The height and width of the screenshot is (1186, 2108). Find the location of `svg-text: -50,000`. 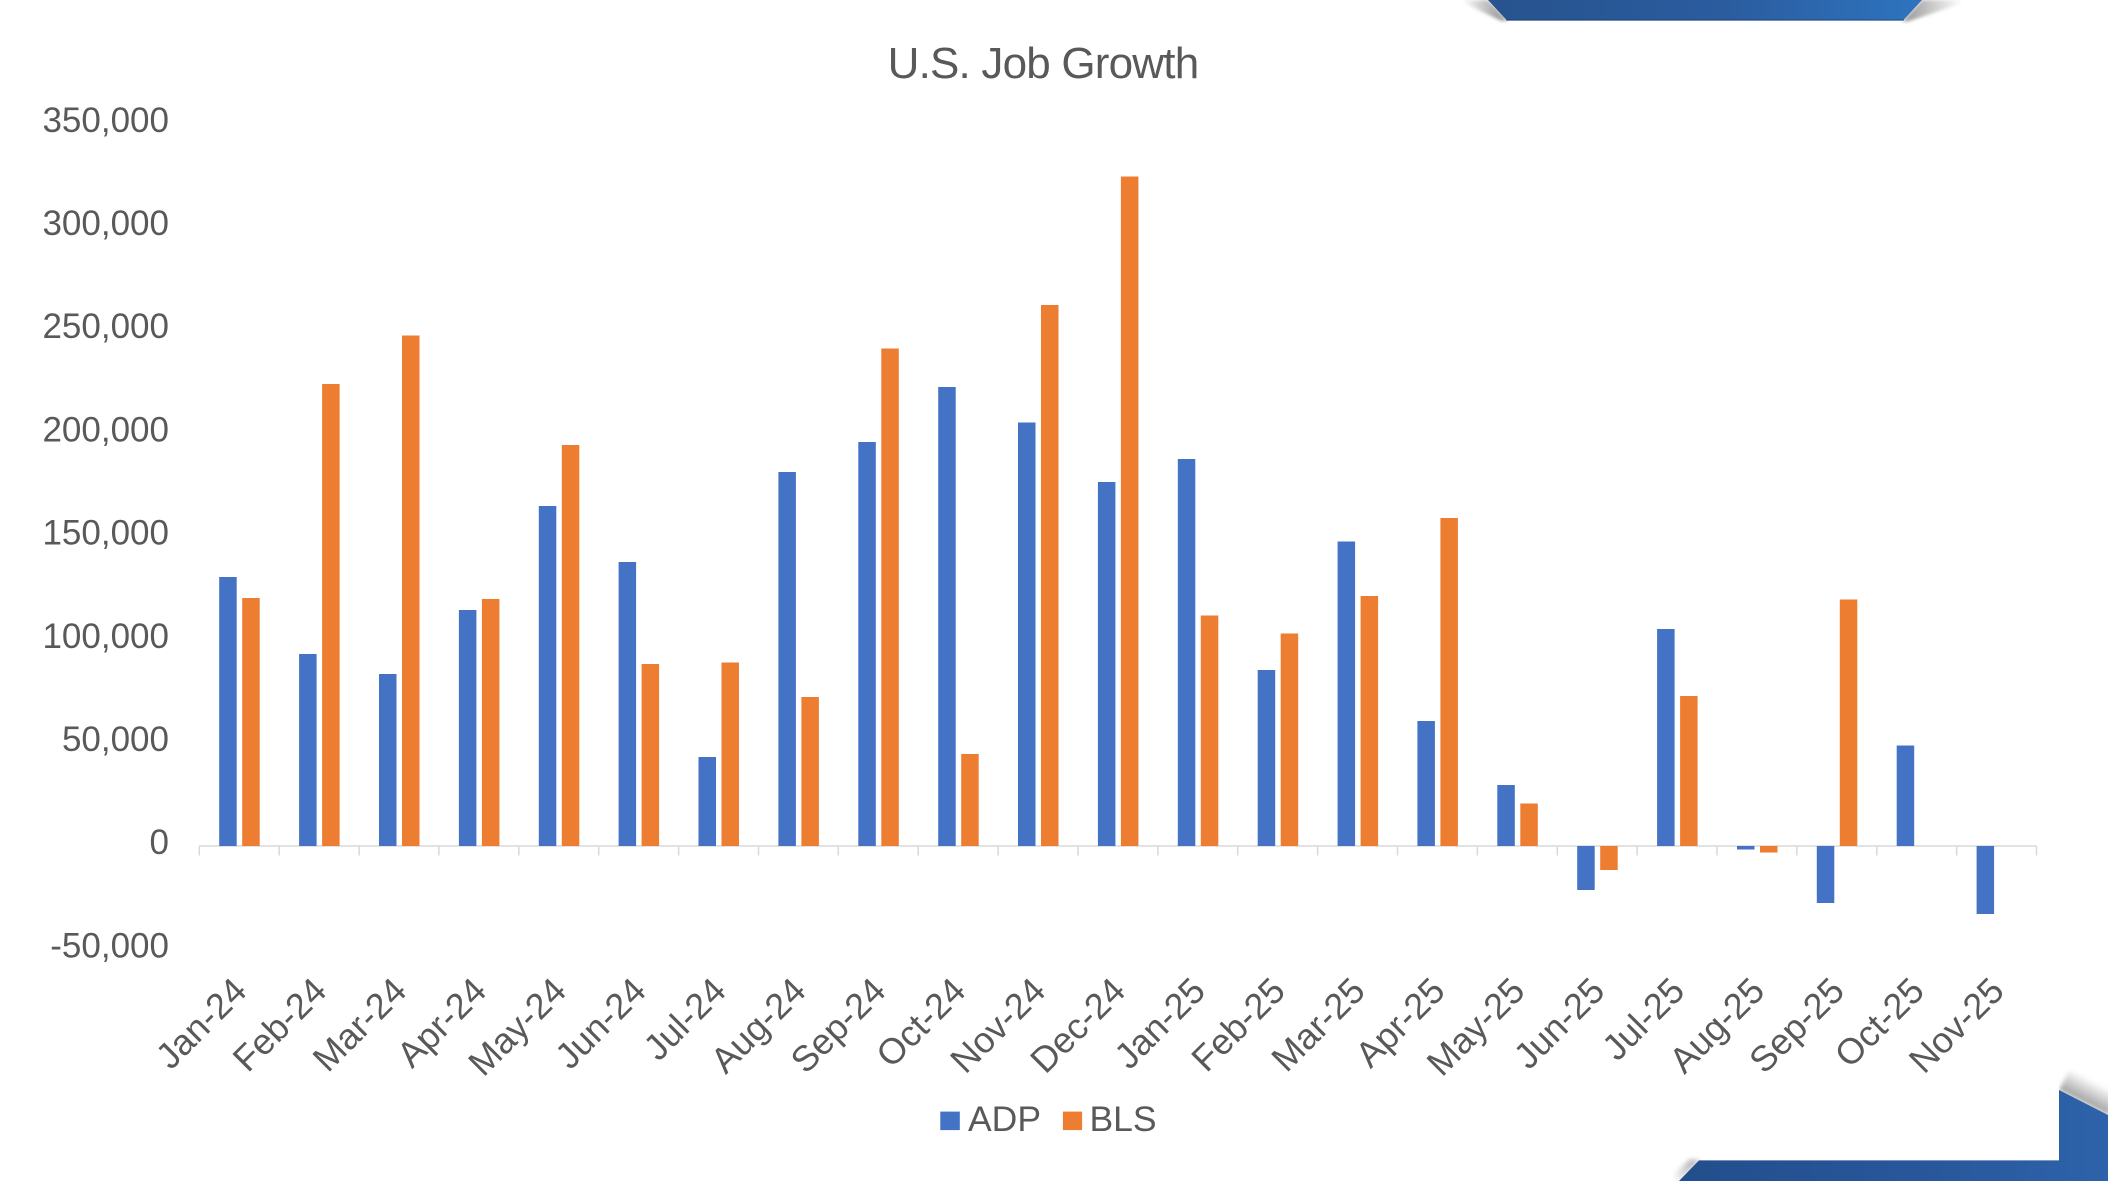

svg-text: -50,000 is located at coordinates (109, 946).